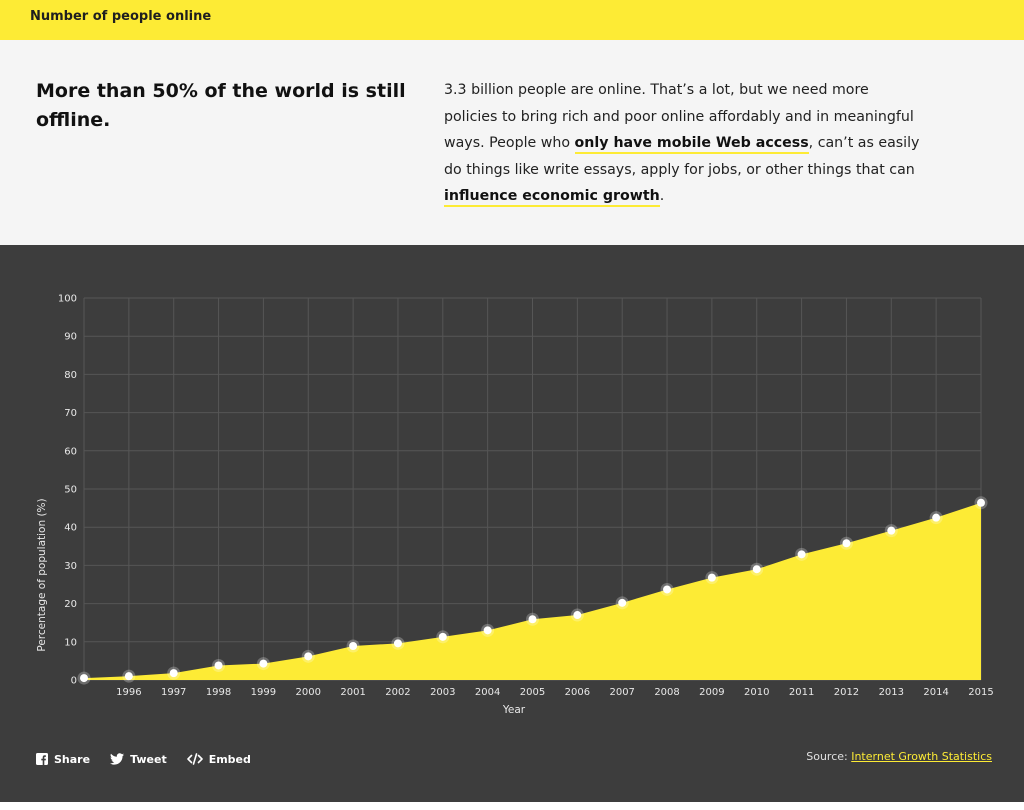  What do you see at coordinates (397, 692) in the screenshot?
I see `x-tick-label: 2002` at bounding box center [397, 692].